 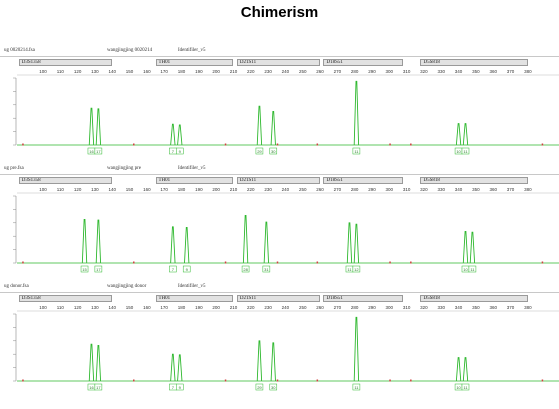 I want to click on allele-label: 17, so click(x=98, y=269).